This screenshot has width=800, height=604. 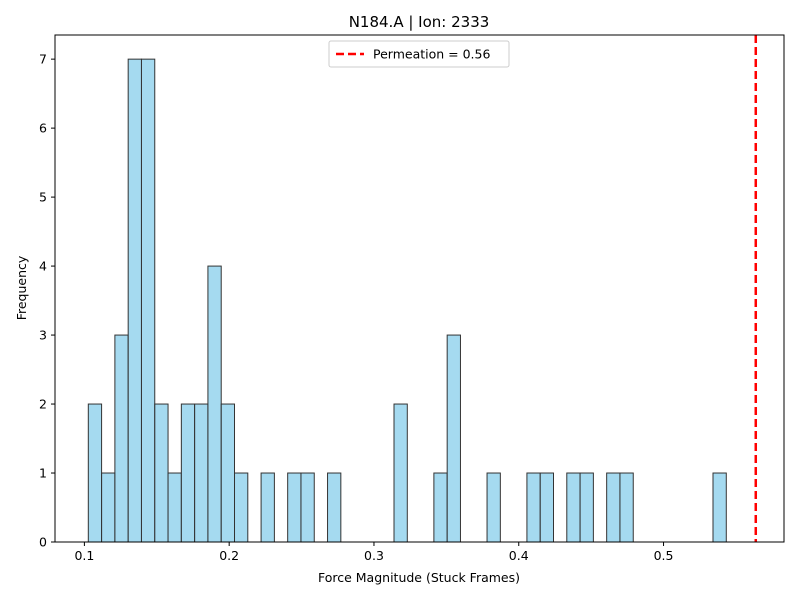 What do you see at coordinates (374, 555) in the screenshot?
I see `x-tick-label: 0.3` at bounding box center [374, 555].